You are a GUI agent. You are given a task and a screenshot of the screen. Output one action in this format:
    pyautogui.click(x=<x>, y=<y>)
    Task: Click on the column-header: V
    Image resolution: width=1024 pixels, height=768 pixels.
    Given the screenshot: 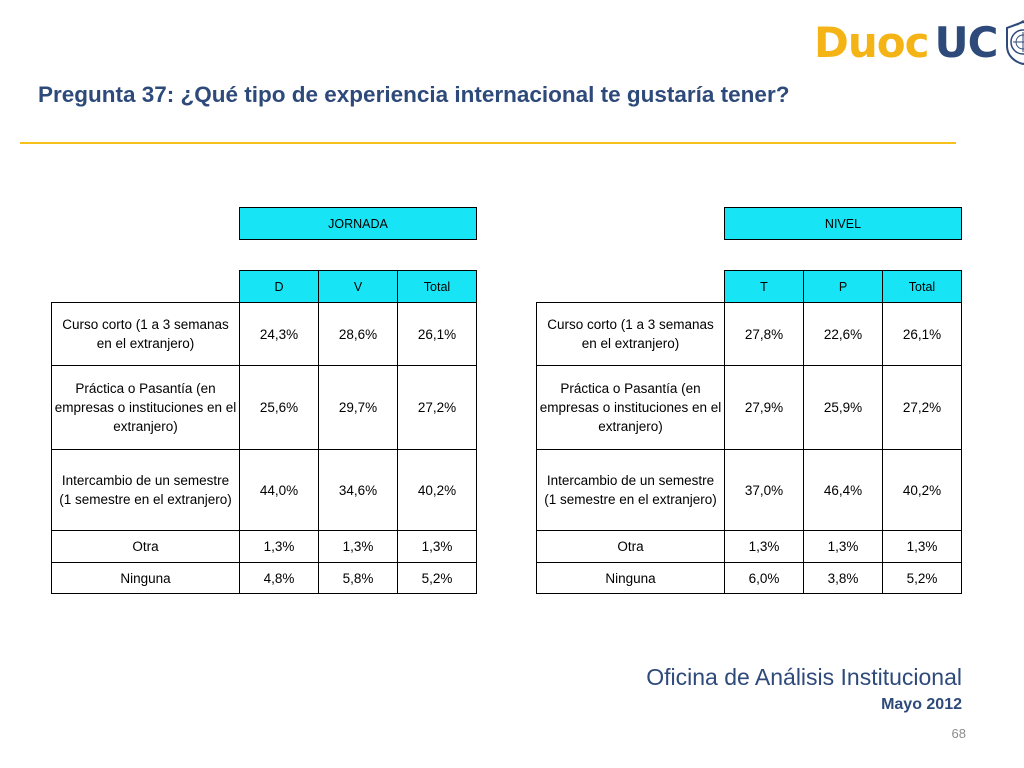 What is the action you would take?
    pyautogui.click(x=358, y=286)
    